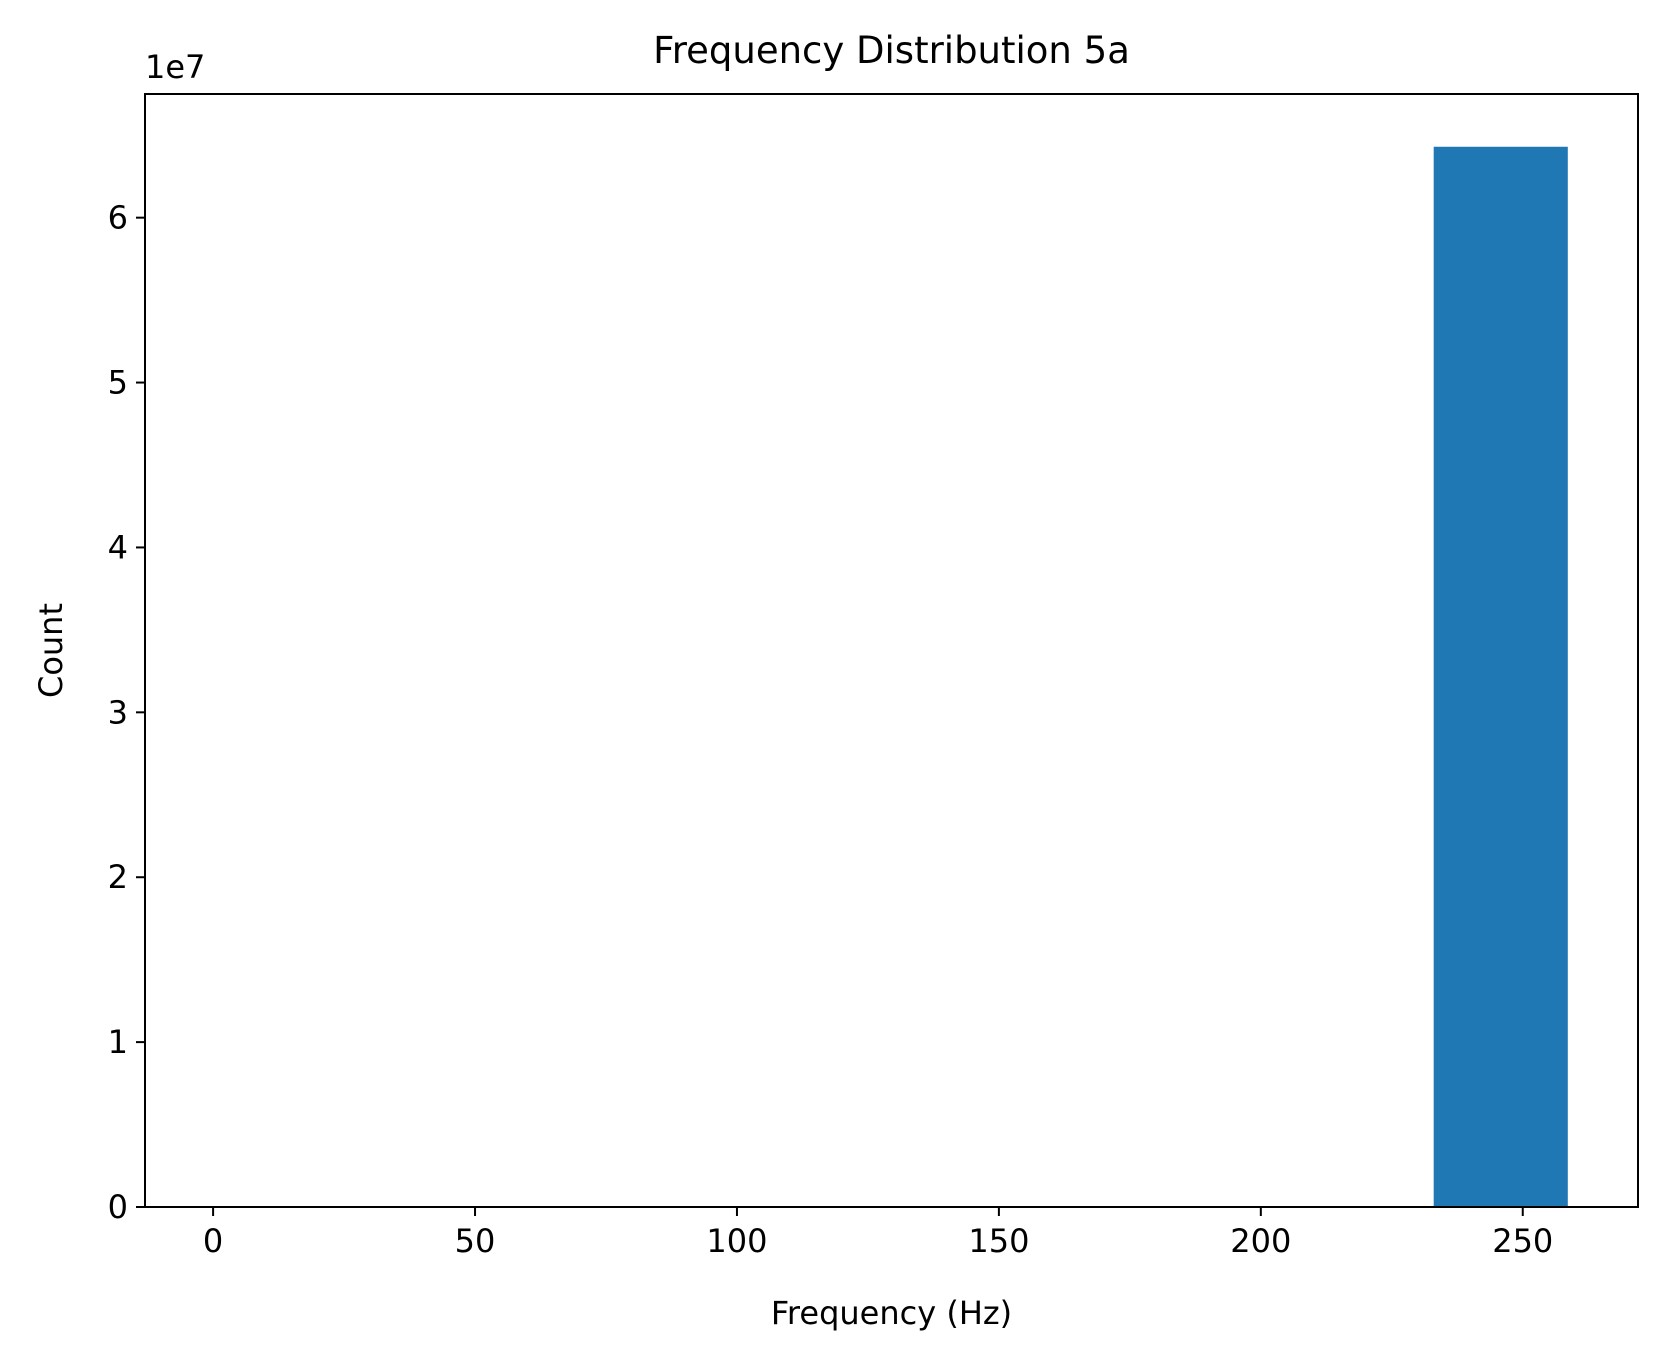 The height and width of the screenshot is (1361, 1662). What do you see at coordinates (475, 1241) in the screenshot?
I see `x-tick-label: 50` at bounding box center [475, 1241].